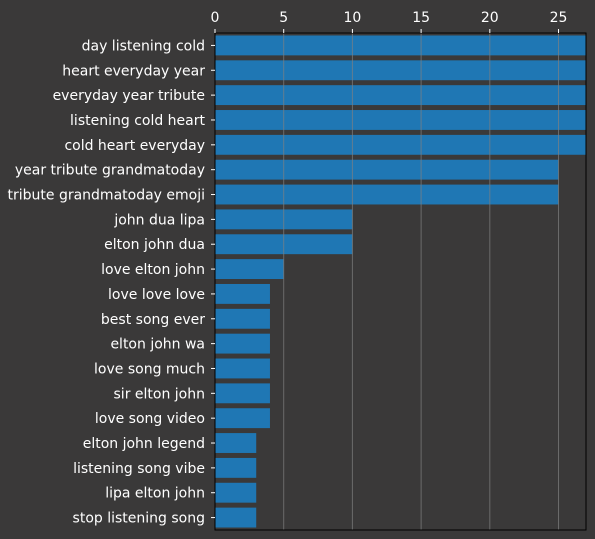 This screenshot has height=539, width=595. What do you see at coordinates (421, 18) in the screenshot?
I see `x-tick-label: 15` at bounding box center [421, 18].